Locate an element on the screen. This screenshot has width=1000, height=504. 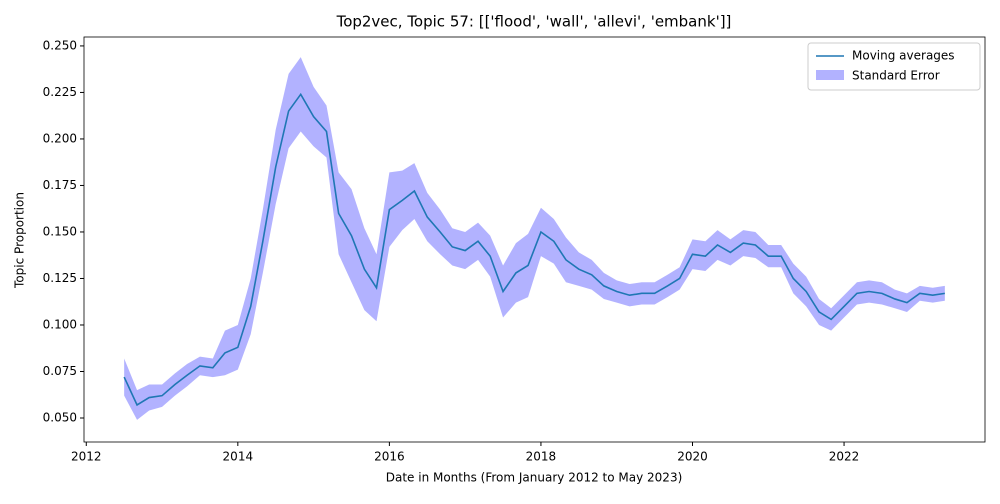
x-tick-label: 2018 is located at coordinates (541, 457).